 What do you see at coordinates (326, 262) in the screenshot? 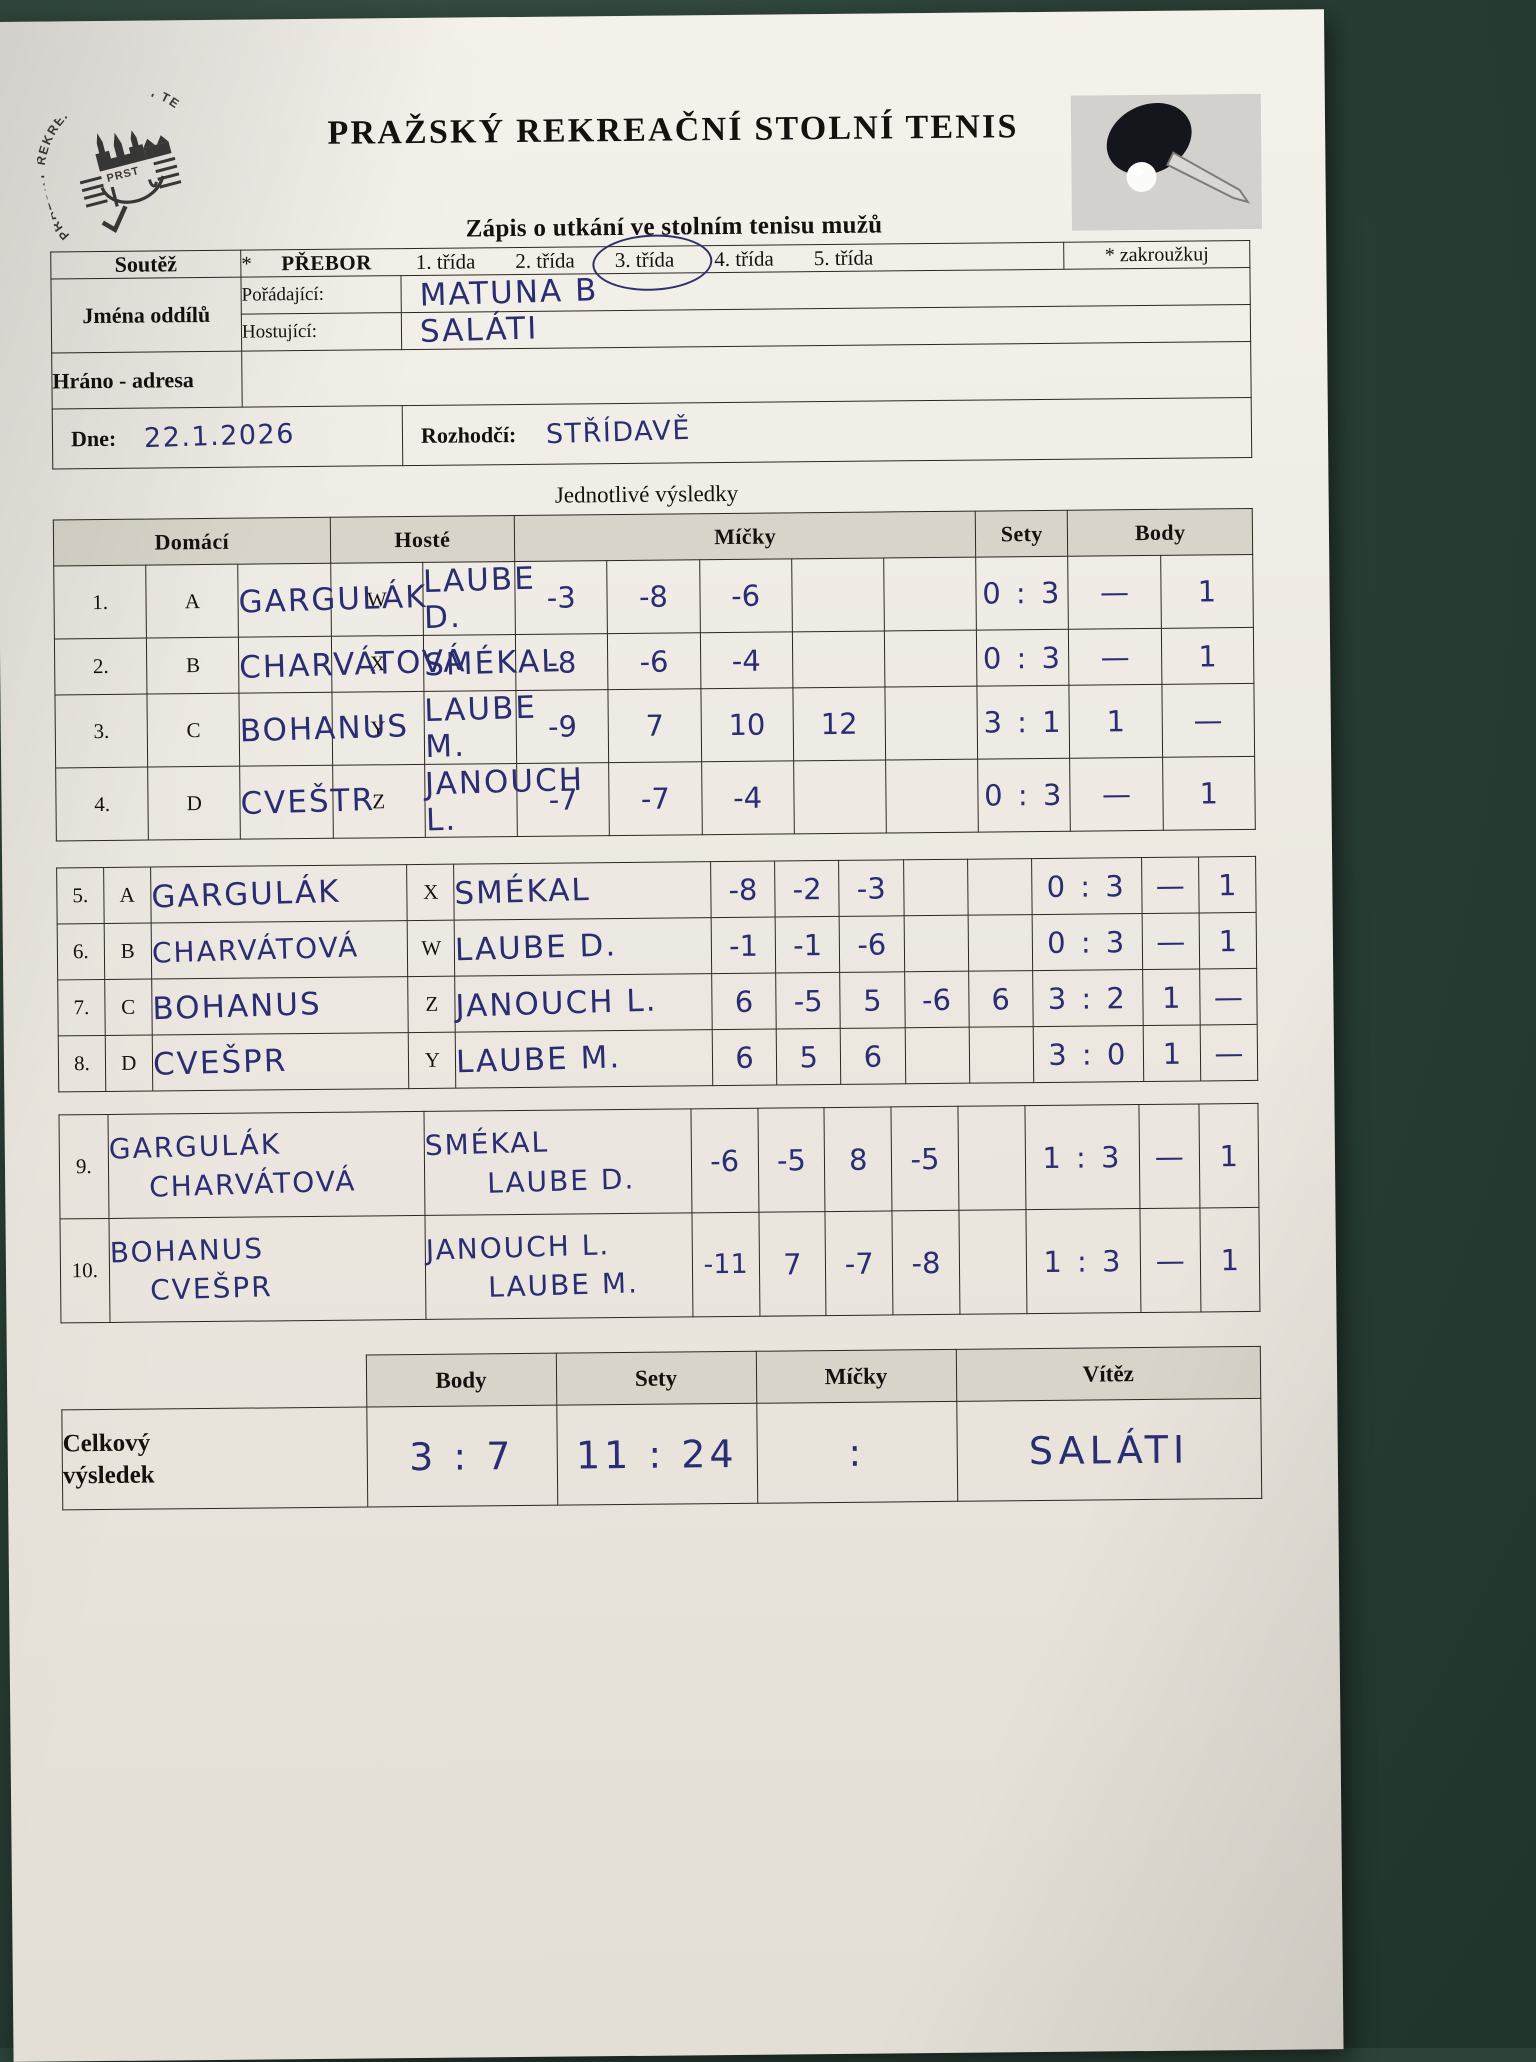
I see `class-option-prebor: PŘEBOR` at bounding box center [326, 262].